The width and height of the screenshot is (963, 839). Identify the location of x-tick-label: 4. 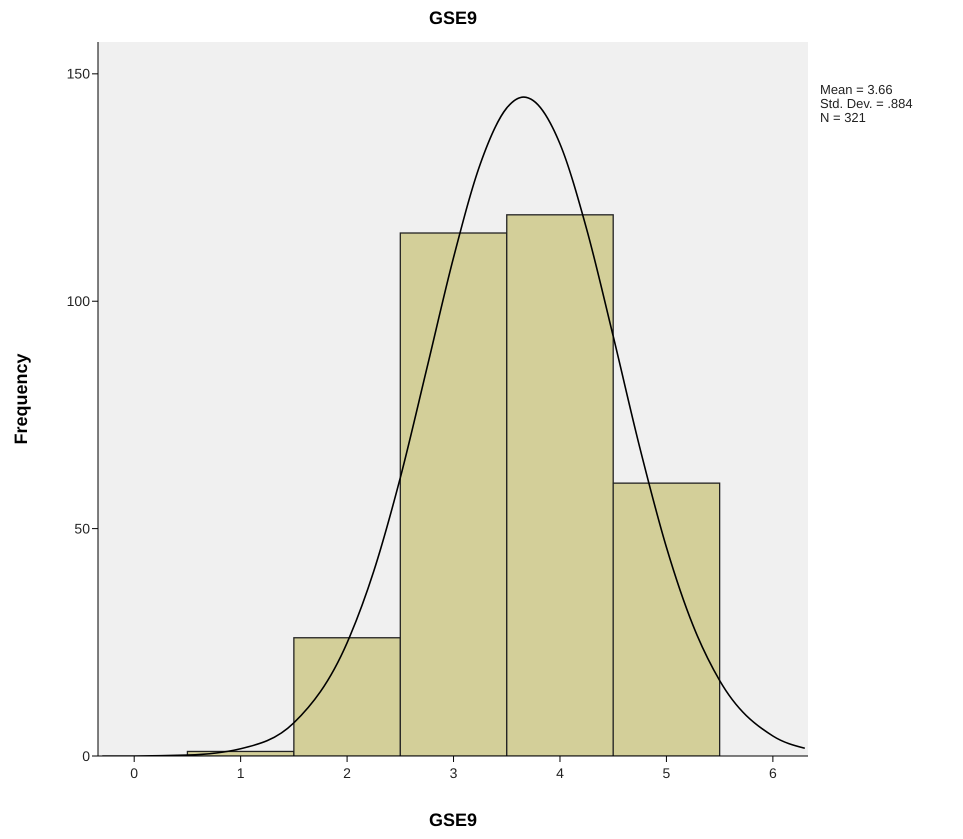
(560, 773).